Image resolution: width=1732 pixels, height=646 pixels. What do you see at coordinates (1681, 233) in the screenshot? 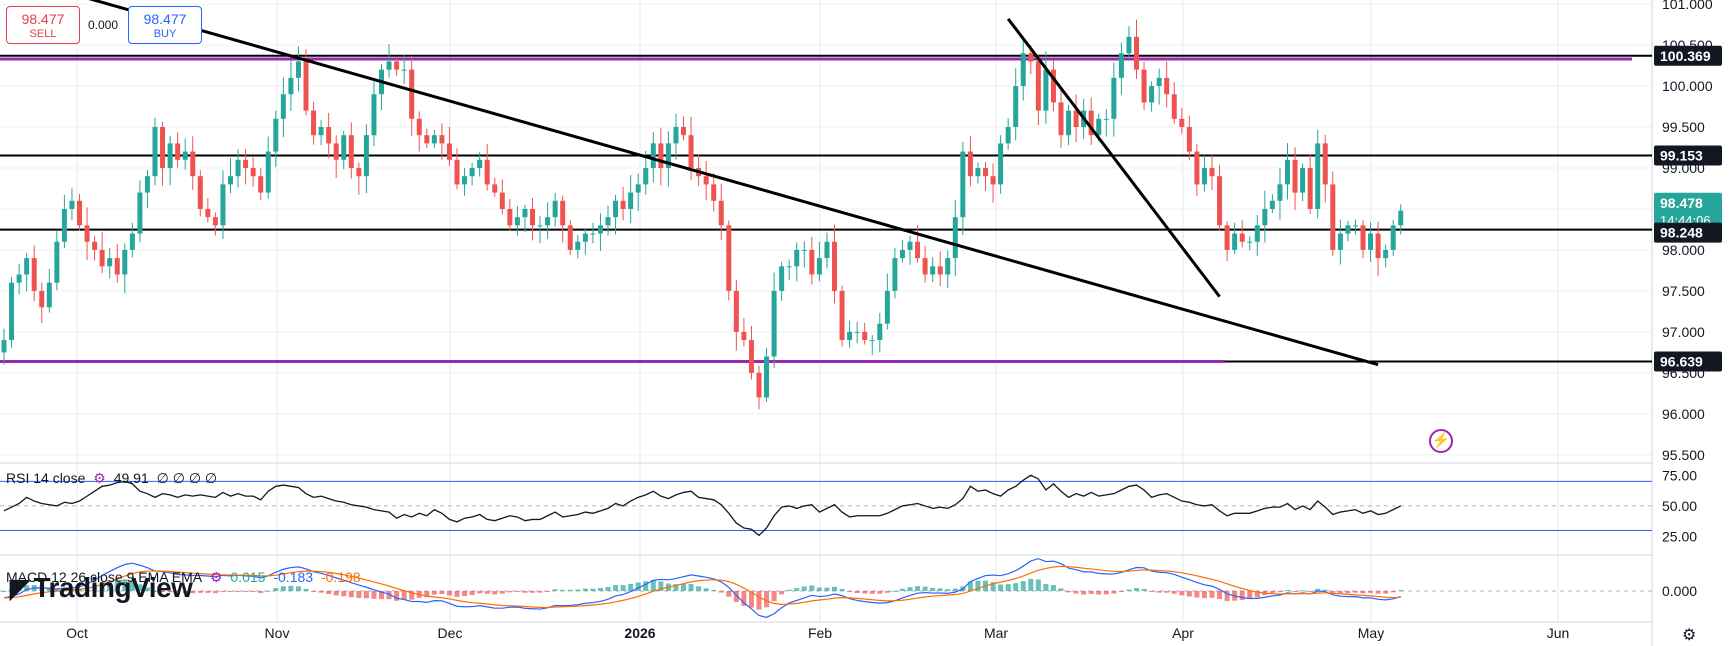
I see `price-label-text: 98.248` at bounding box center [1681, 233].